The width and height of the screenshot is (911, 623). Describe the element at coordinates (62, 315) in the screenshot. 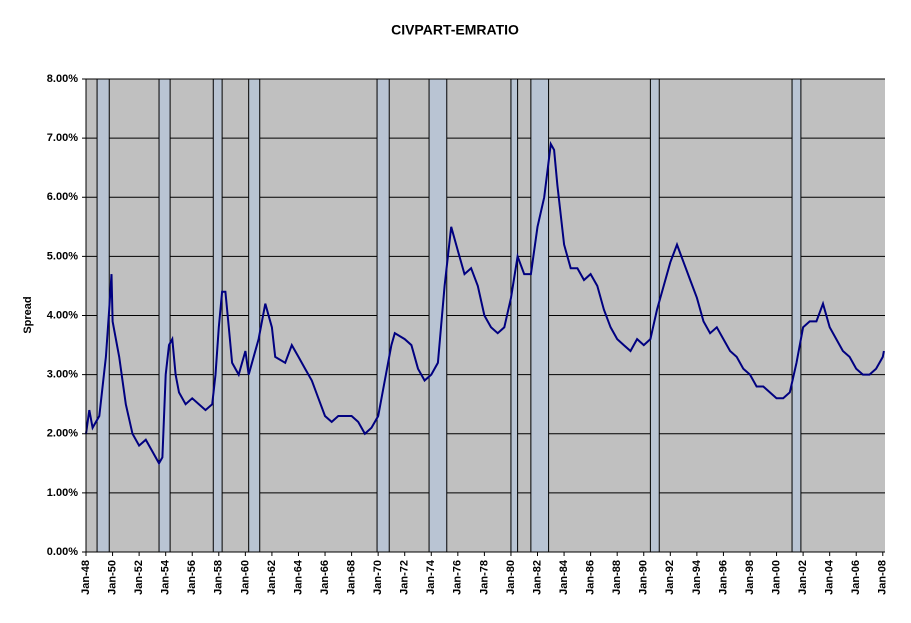

I see `y-tick-label: 4.00%` at that location.